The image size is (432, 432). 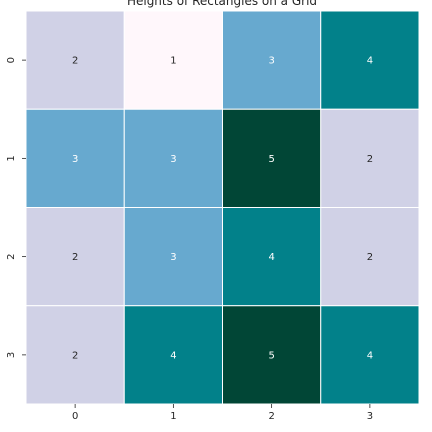 I want to click on cell-value-label-3-2: 5, so click(x=271, y=355).